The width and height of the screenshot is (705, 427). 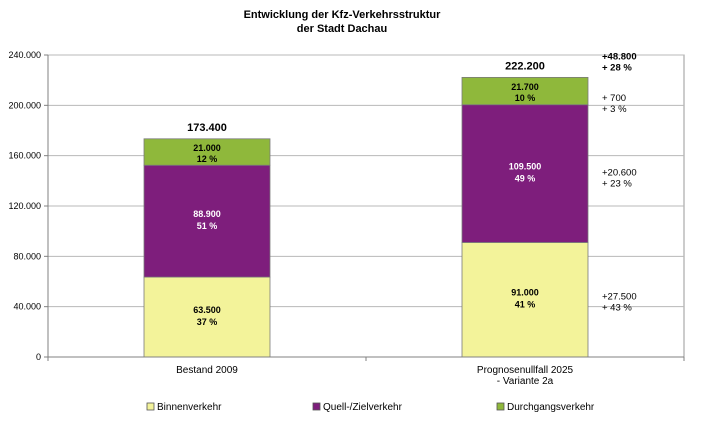 What do you see at coordinates (207, 310) in the screenshot?
I see `bar-value-label: 63.500` at bounding box center [207, 310].